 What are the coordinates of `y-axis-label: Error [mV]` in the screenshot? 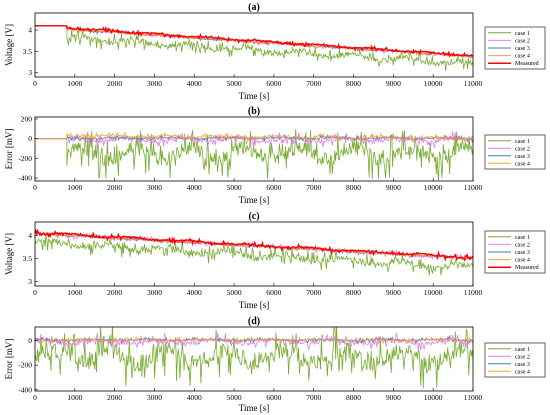 It's located at (9, 359).